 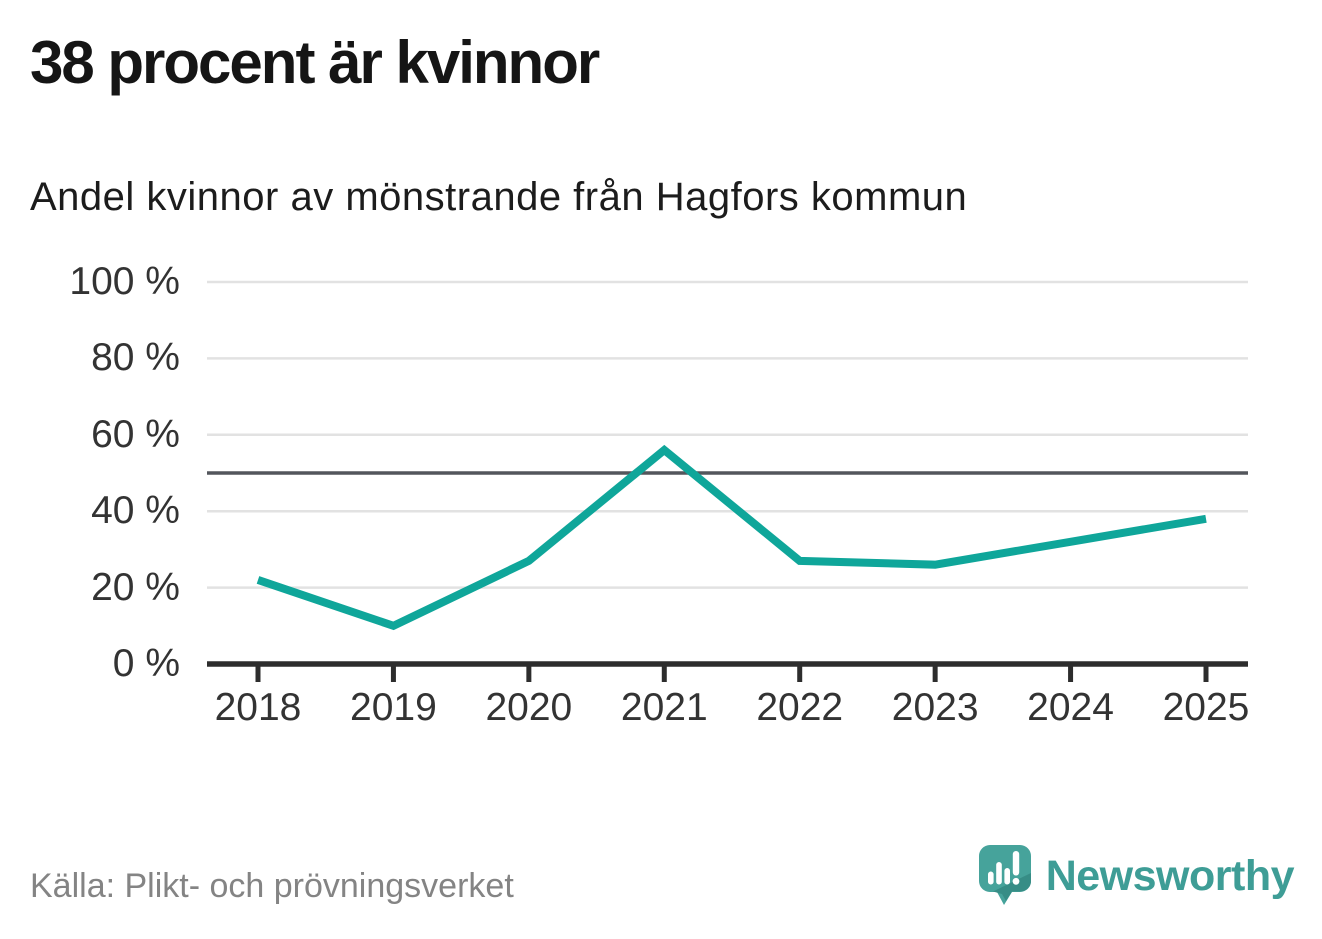 I want to click on logo-exclamation-bar, so click(x=1015, y=863).